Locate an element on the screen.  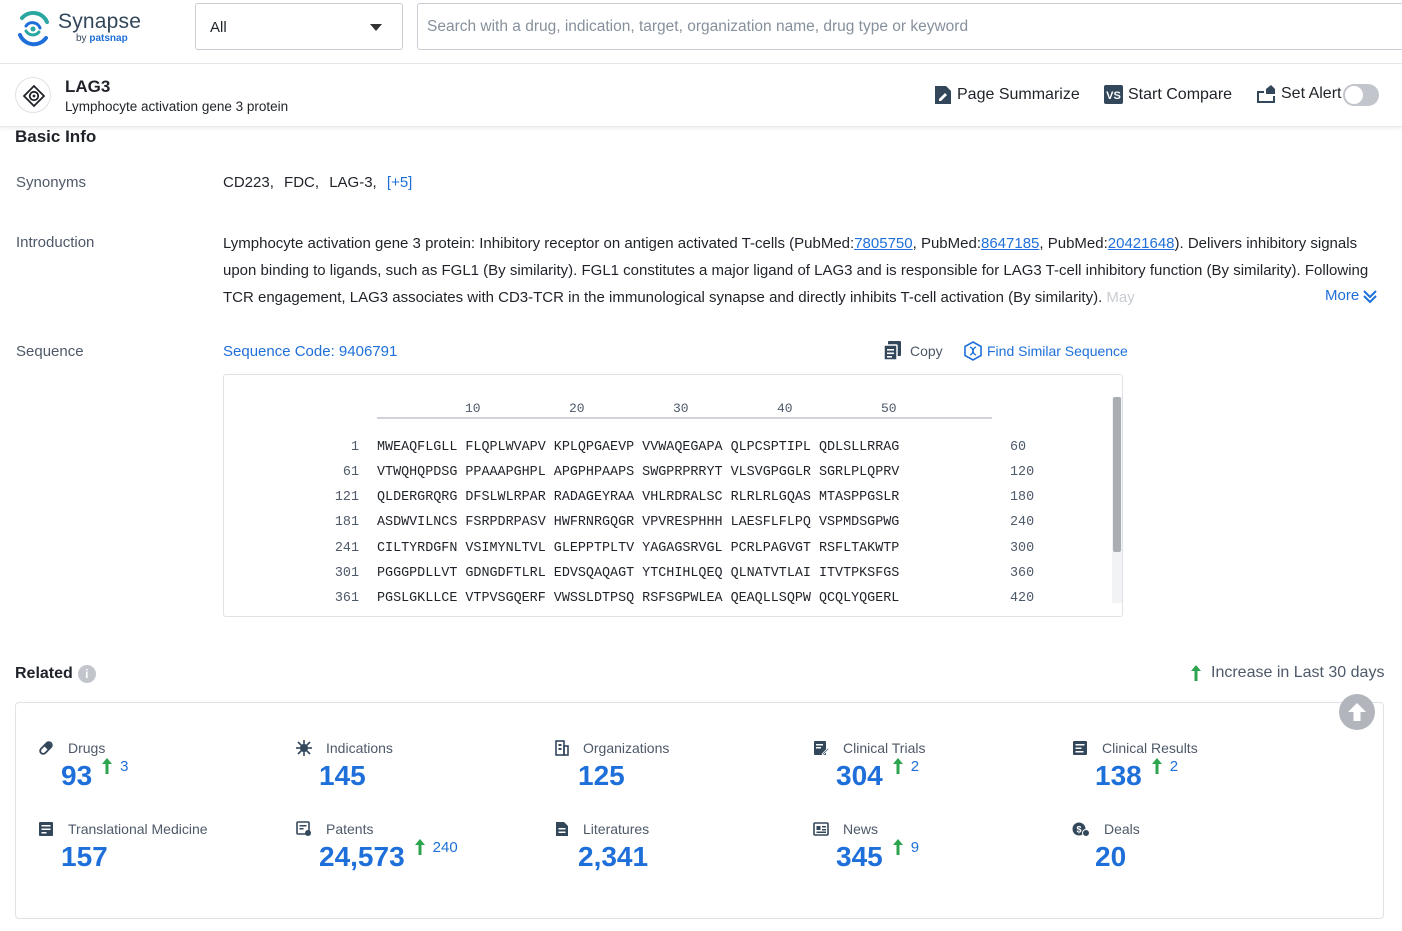
stat-label-text: Deals is located at coordinates (1122, 829).